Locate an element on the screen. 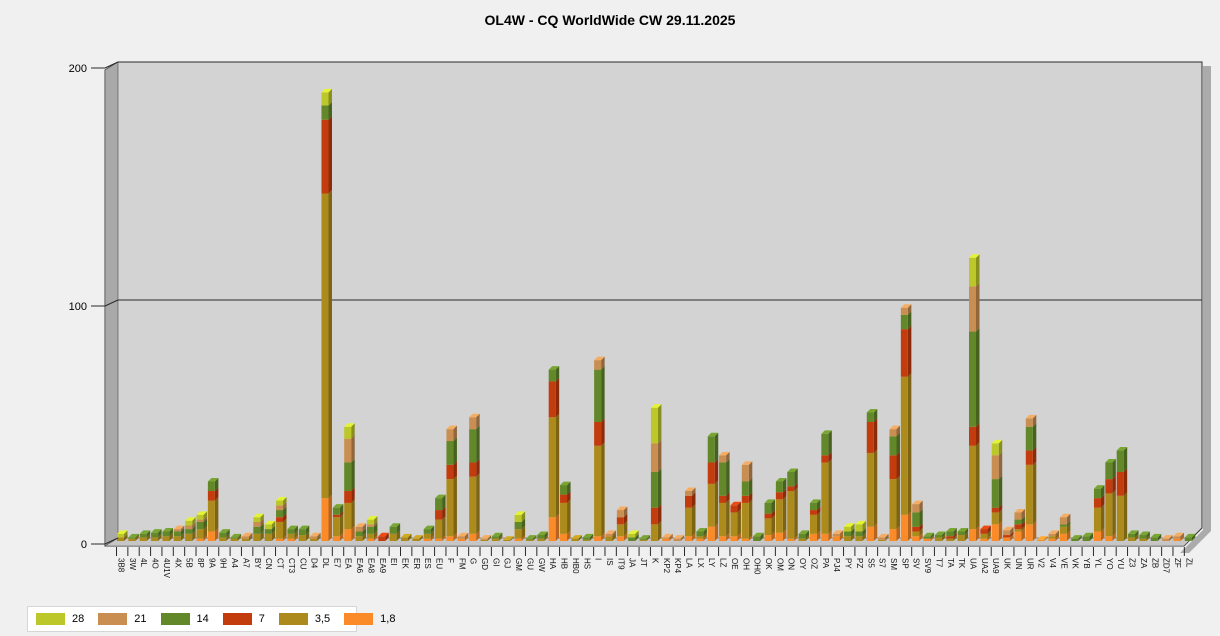  x-axis-label: TK is located at coordinates (961, 563).